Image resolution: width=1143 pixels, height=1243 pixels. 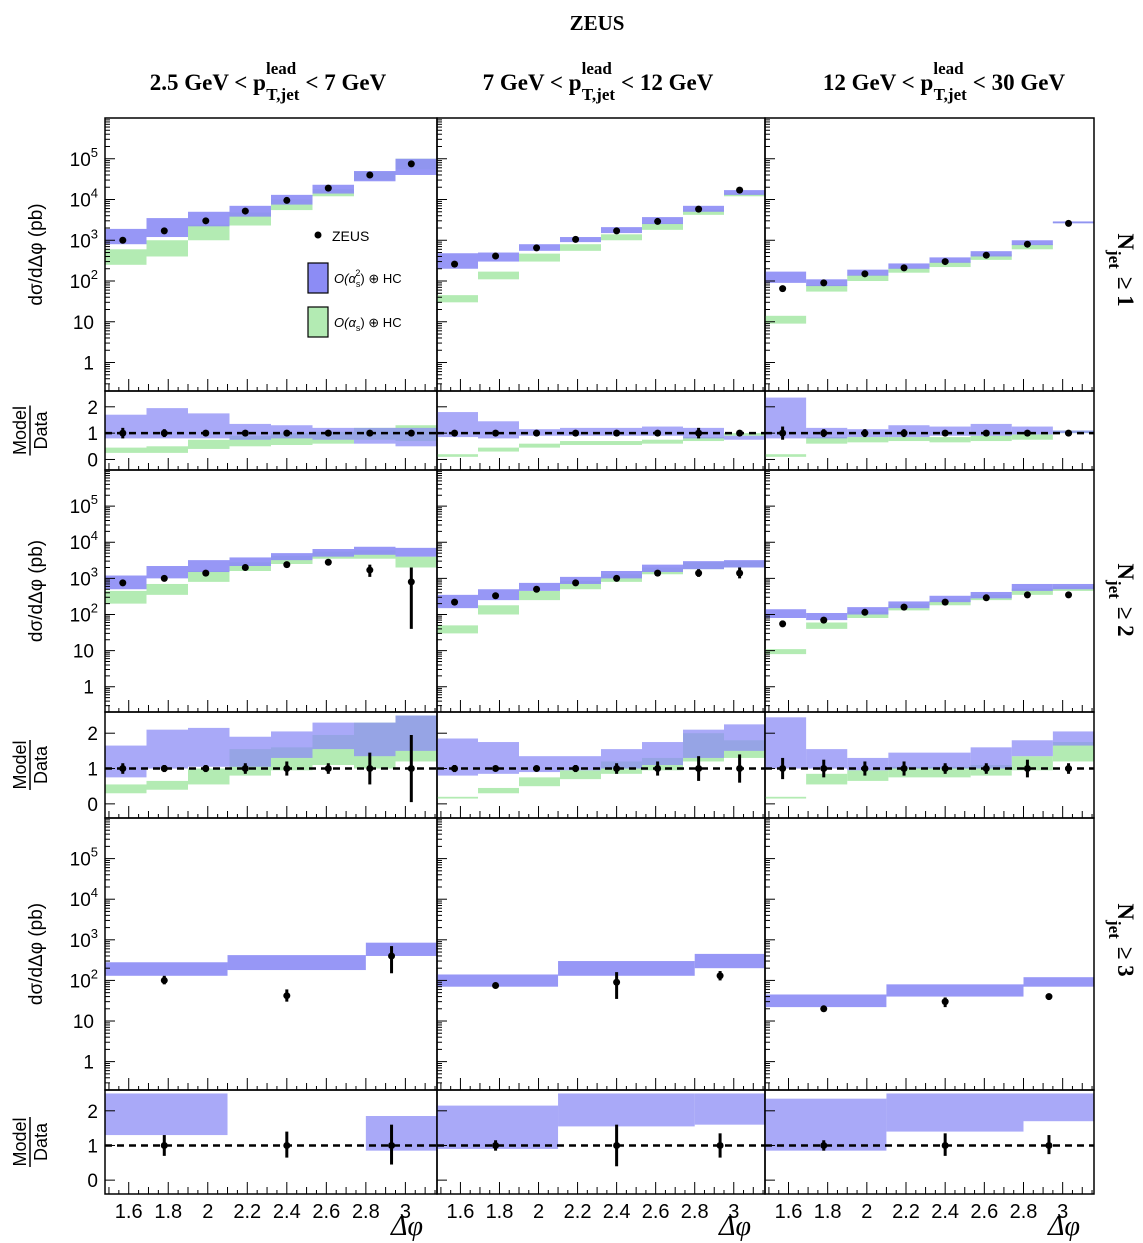 I want to click on cs-ytick-exponent: 3, so click(x=94, y=233).